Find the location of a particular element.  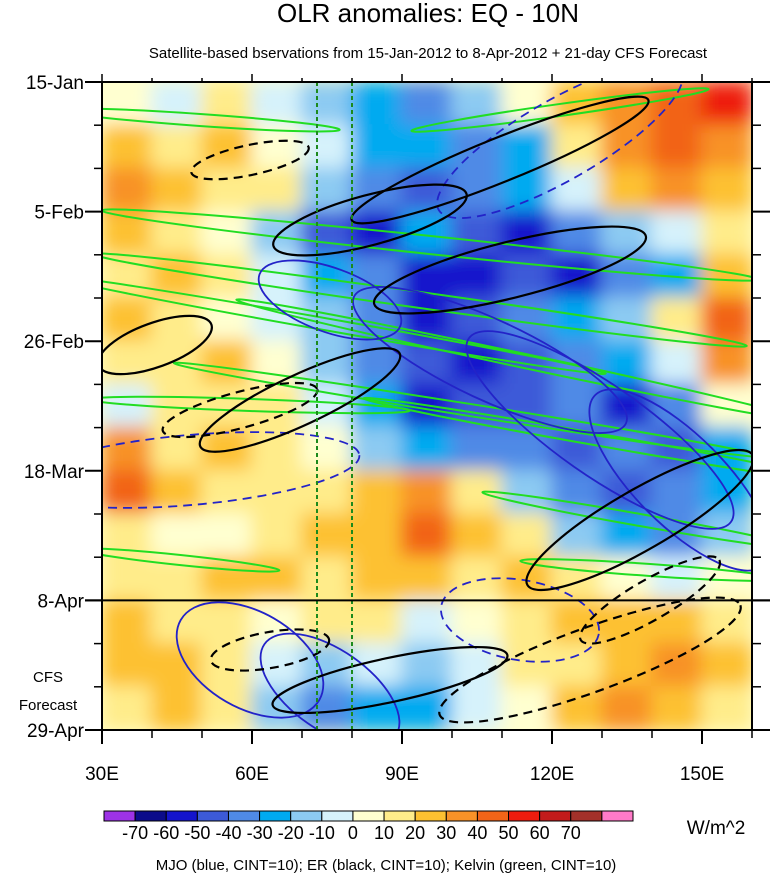

y-tick-label: 15-Jan is located at coordinates (55, 83).